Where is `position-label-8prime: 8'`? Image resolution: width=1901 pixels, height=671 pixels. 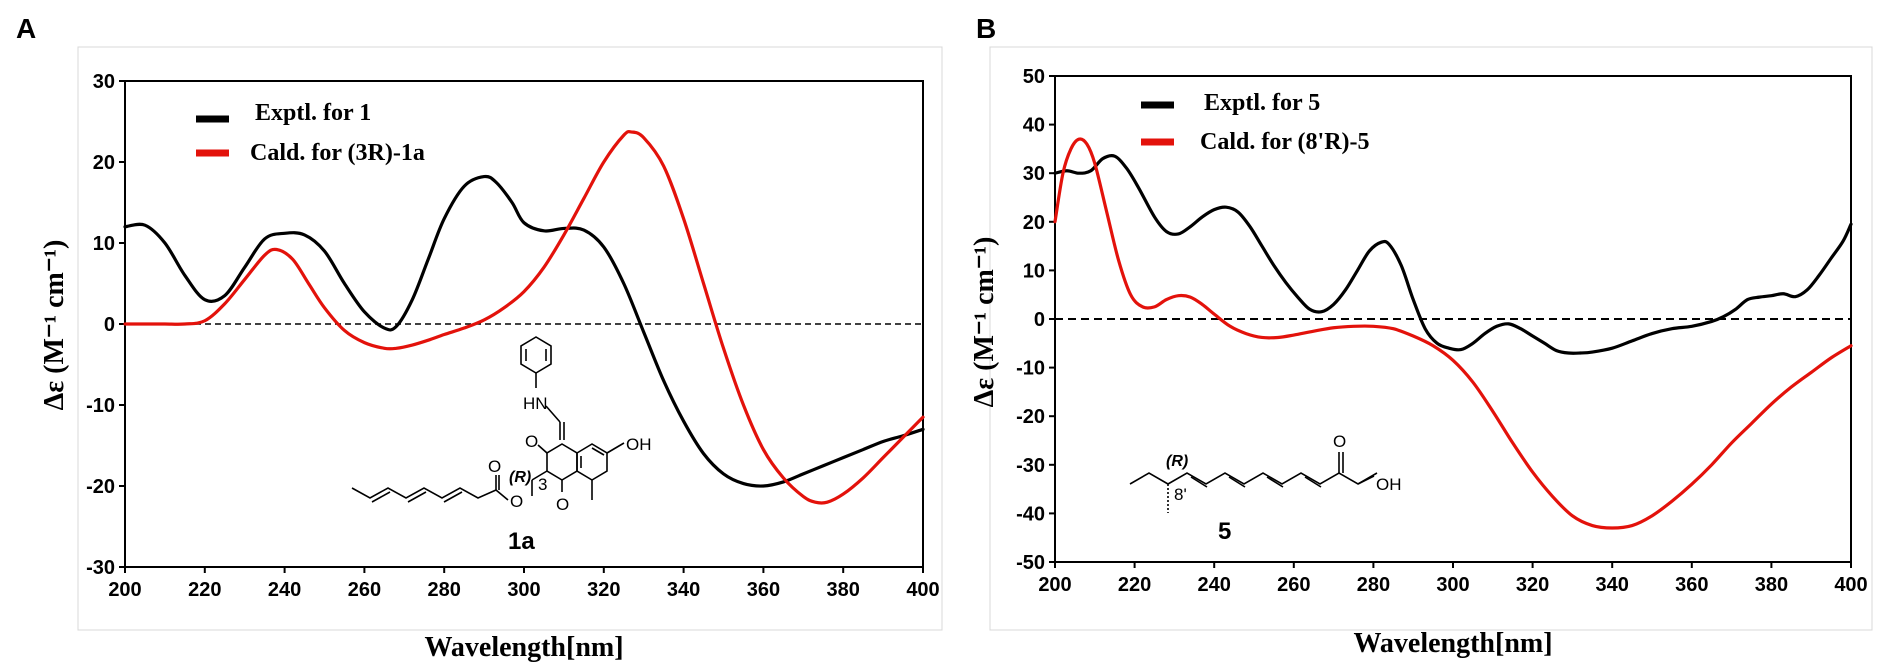
position-label-8prime: 8' is located at coordinates (1180, 494).